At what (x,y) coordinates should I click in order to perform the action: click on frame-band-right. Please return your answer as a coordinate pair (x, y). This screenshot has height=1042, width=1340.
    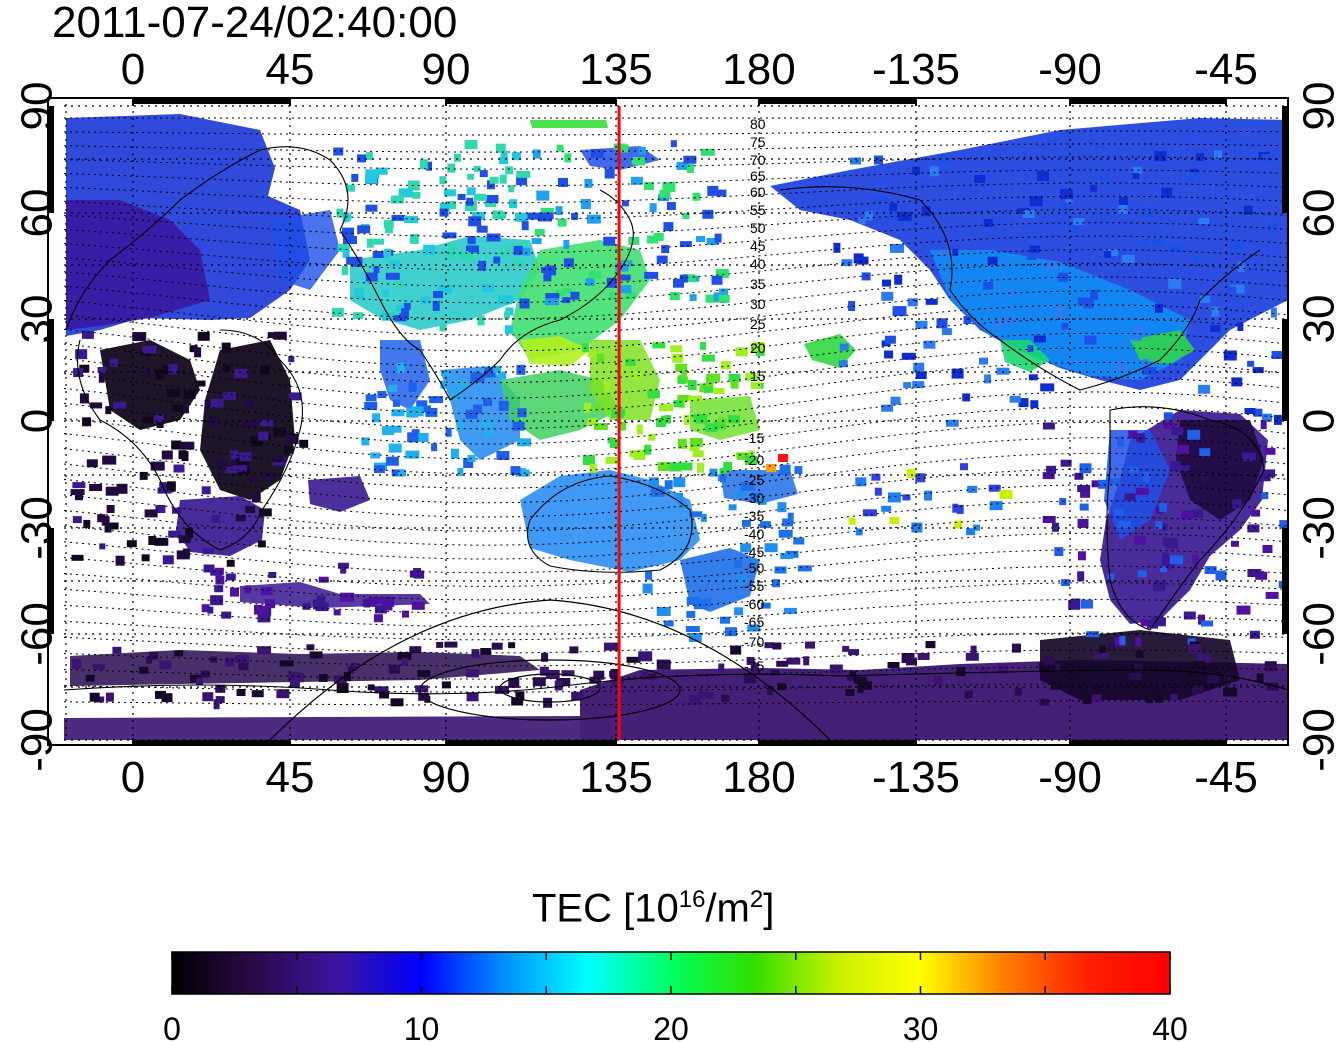
    Looking at the image, I should click on (1285, 159).